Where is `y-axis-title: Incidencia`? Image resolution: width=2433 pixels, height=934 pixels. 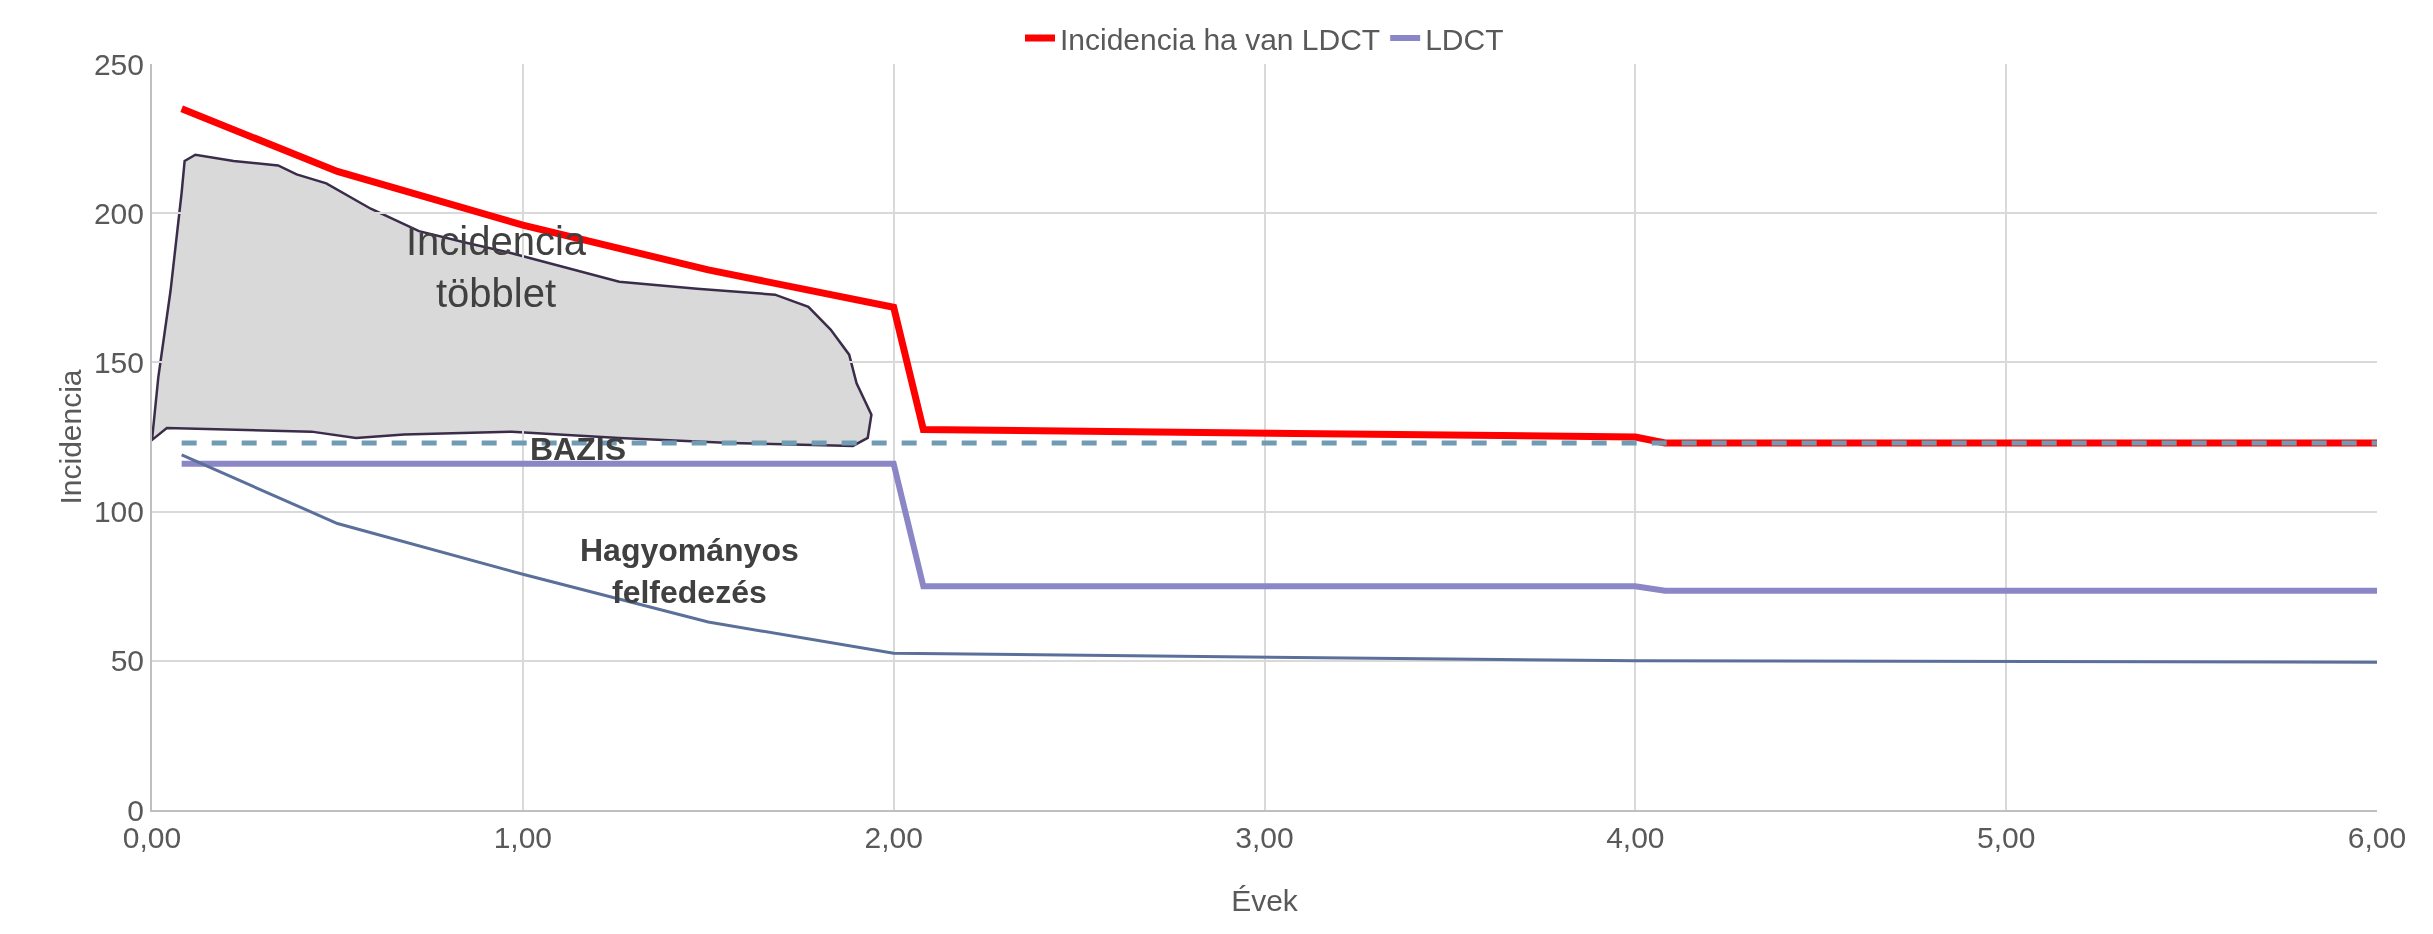
y-axis-title: Incidencia is located at coordinates (70, 437).